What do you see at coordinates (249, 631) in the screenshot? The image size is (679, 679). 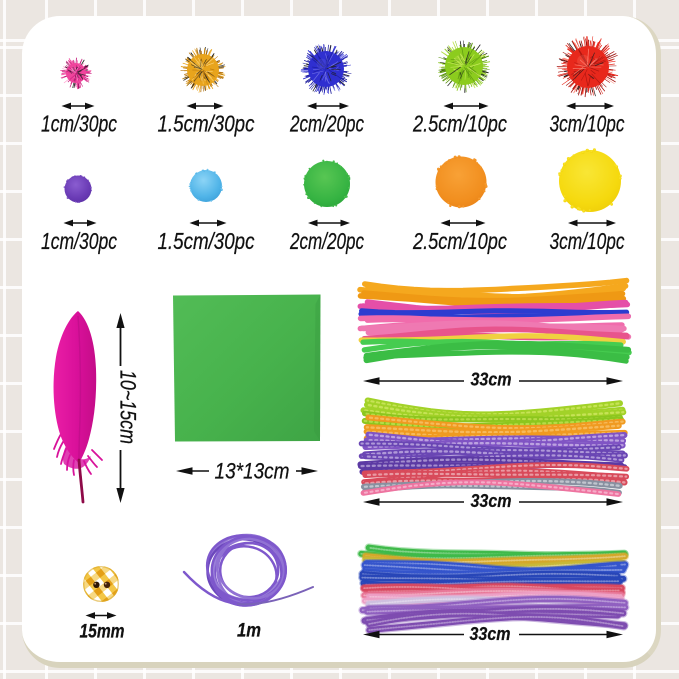 I see `svg-text: 1m` at bounding box center [249, 631].